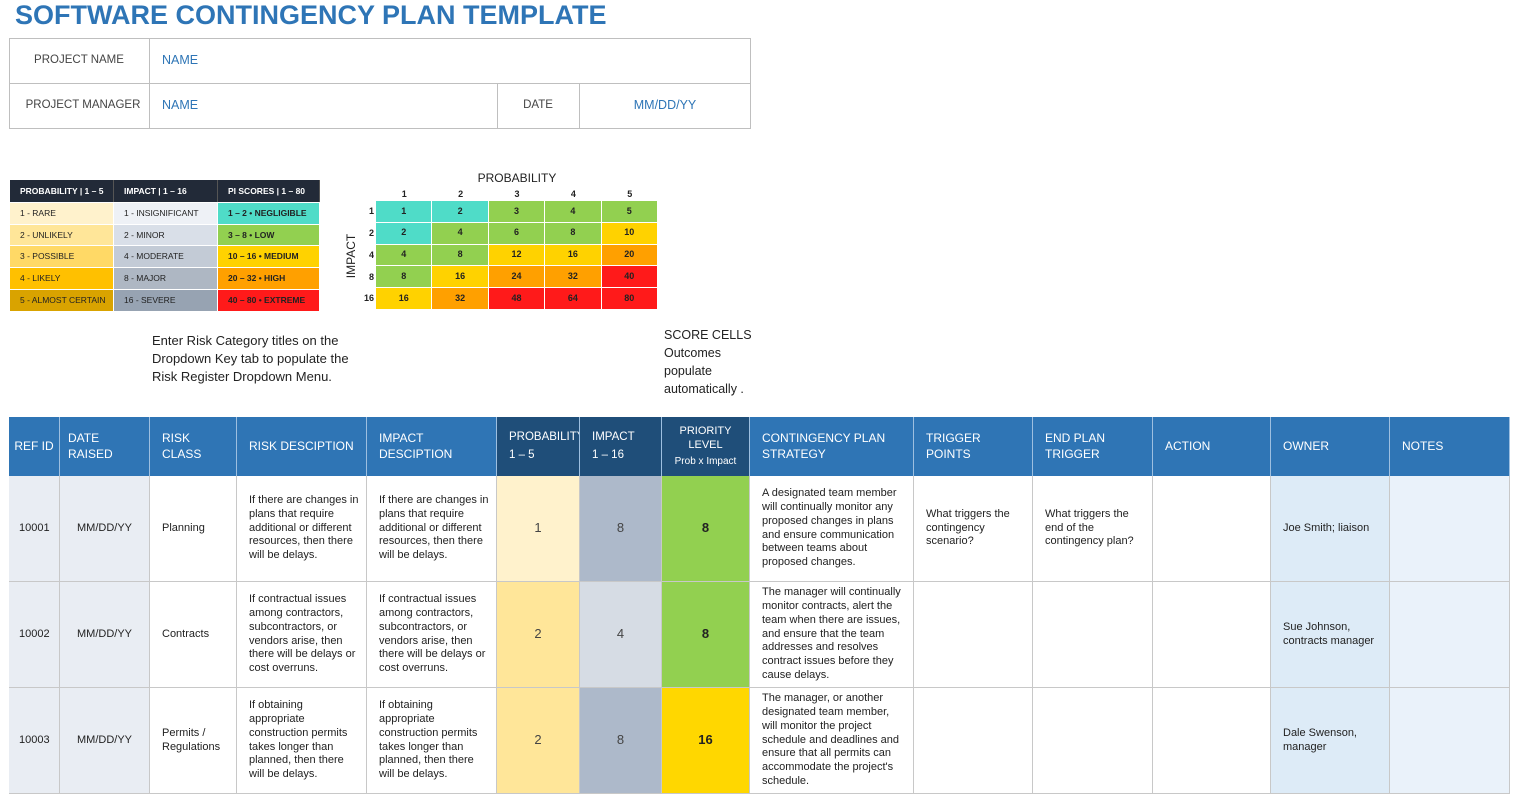 The height and width of the screenshot is (794, 1526). I want to click on matrix-cell: 48, so click(517, 299).